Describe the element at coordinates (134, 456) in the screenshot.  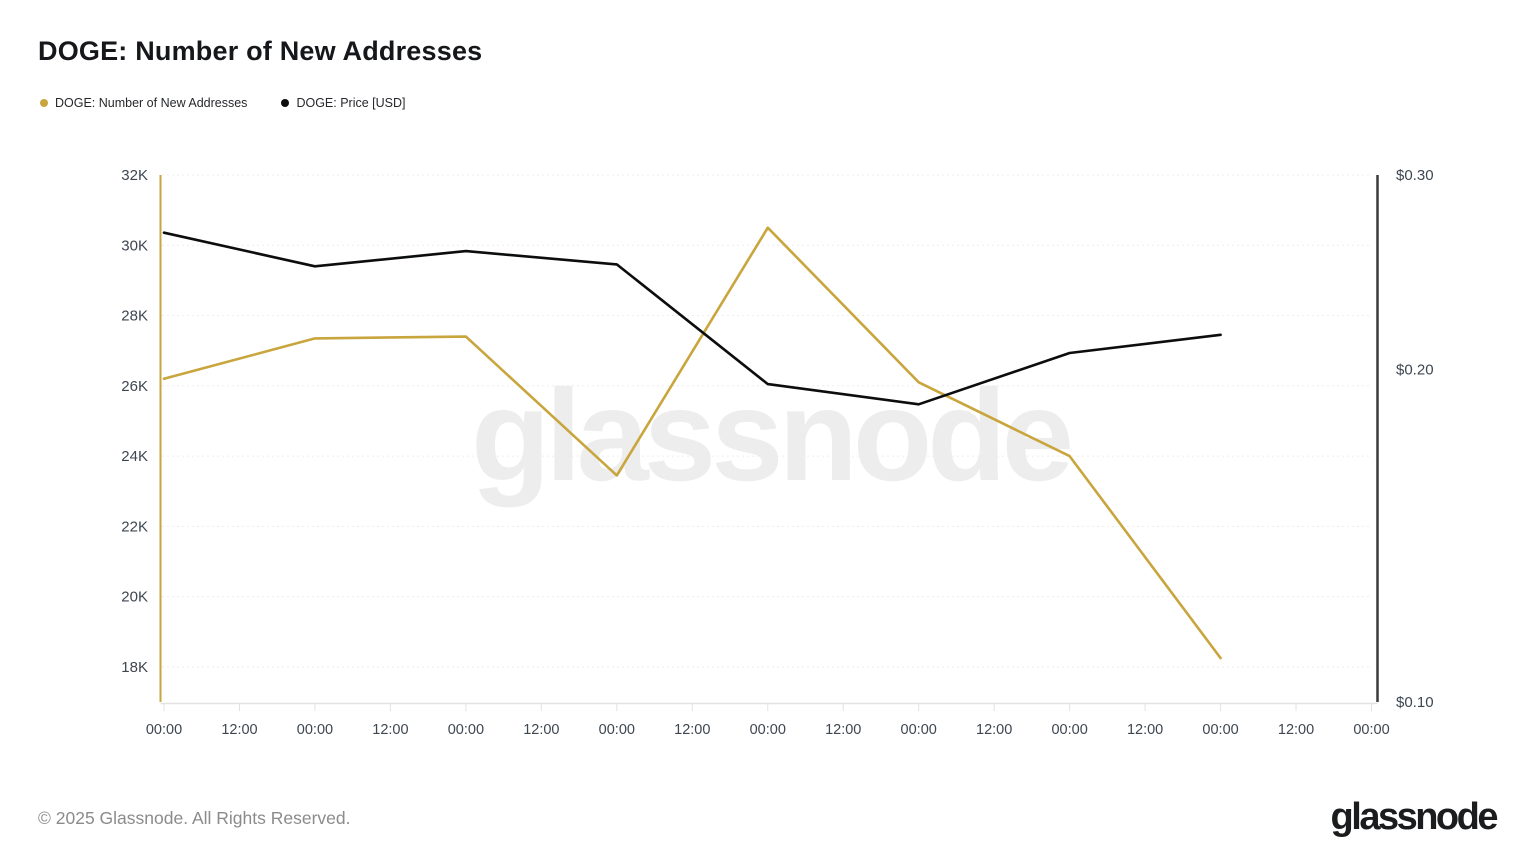
I see `y-axis-left-tick-label: 24K` at that location.